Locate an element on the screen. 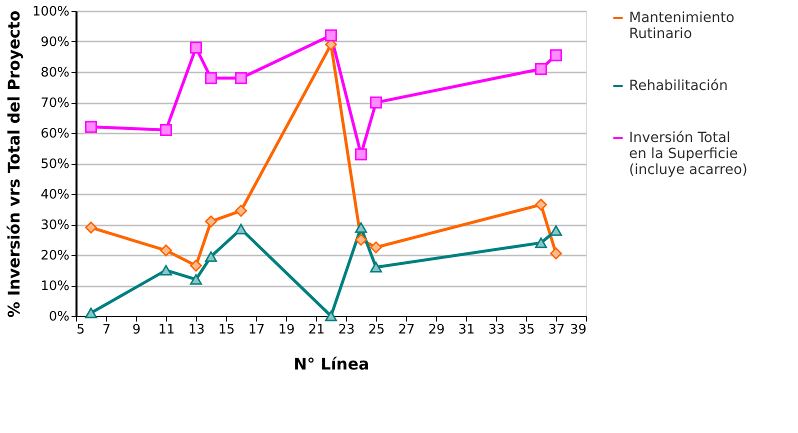 This screenshot has height=433, width=798. y-tick-label: 20% is located at coordinates (55, 256).